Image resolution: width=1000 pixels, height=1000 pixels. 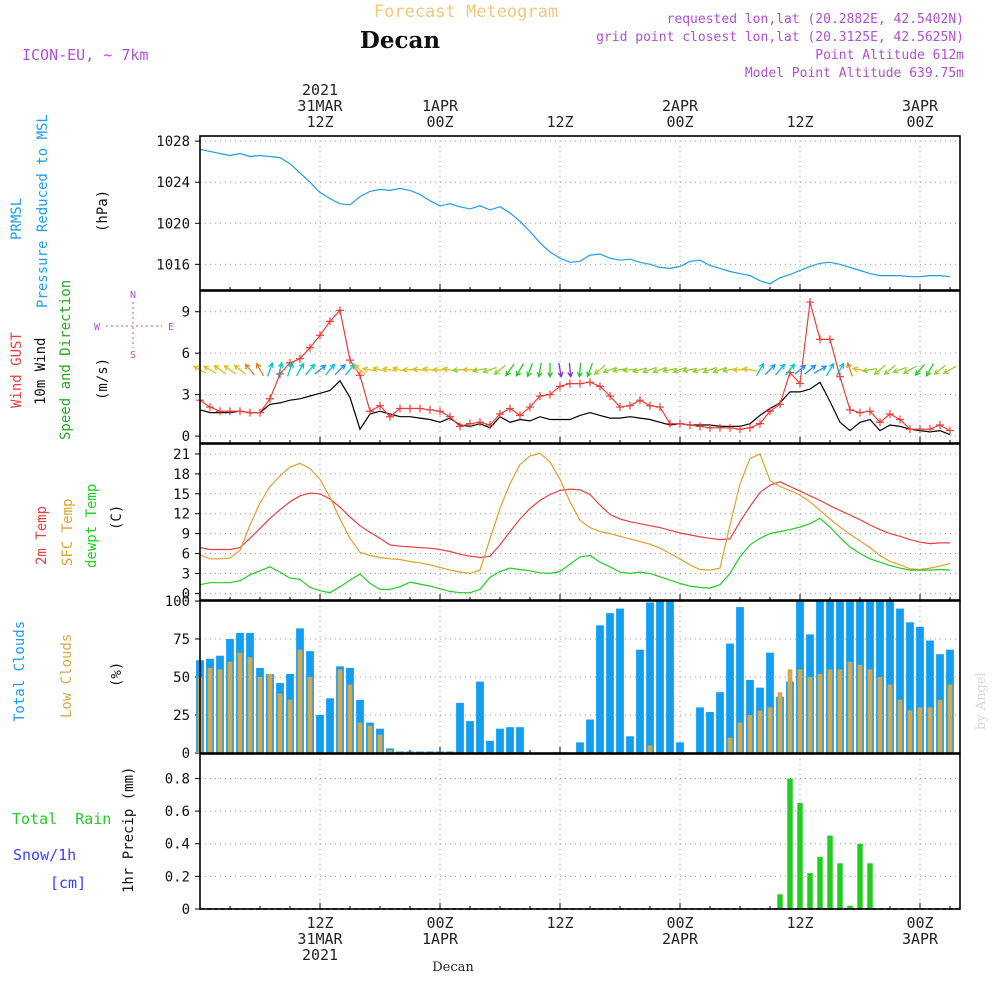 What do you see at coordinates (177, 845) in the screenshot?
I see `y-tick-label: 0.4` at bounding box center [177, 845].